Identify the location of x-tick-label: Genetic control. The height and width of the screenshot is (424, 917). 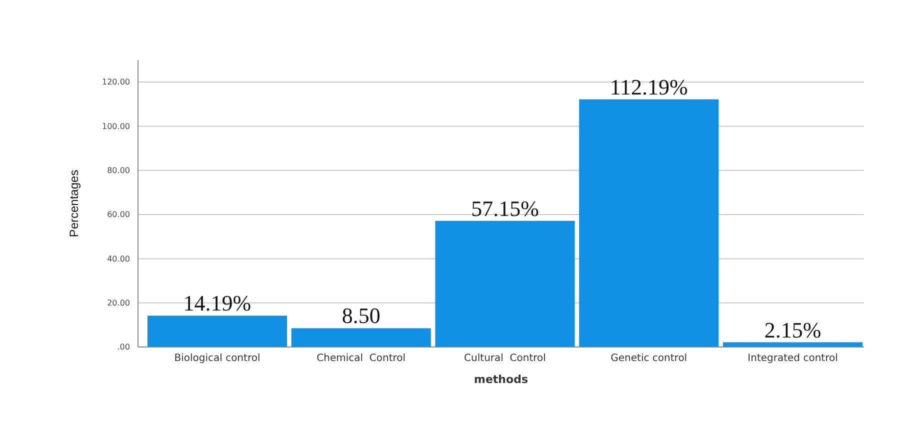
(649, 358).